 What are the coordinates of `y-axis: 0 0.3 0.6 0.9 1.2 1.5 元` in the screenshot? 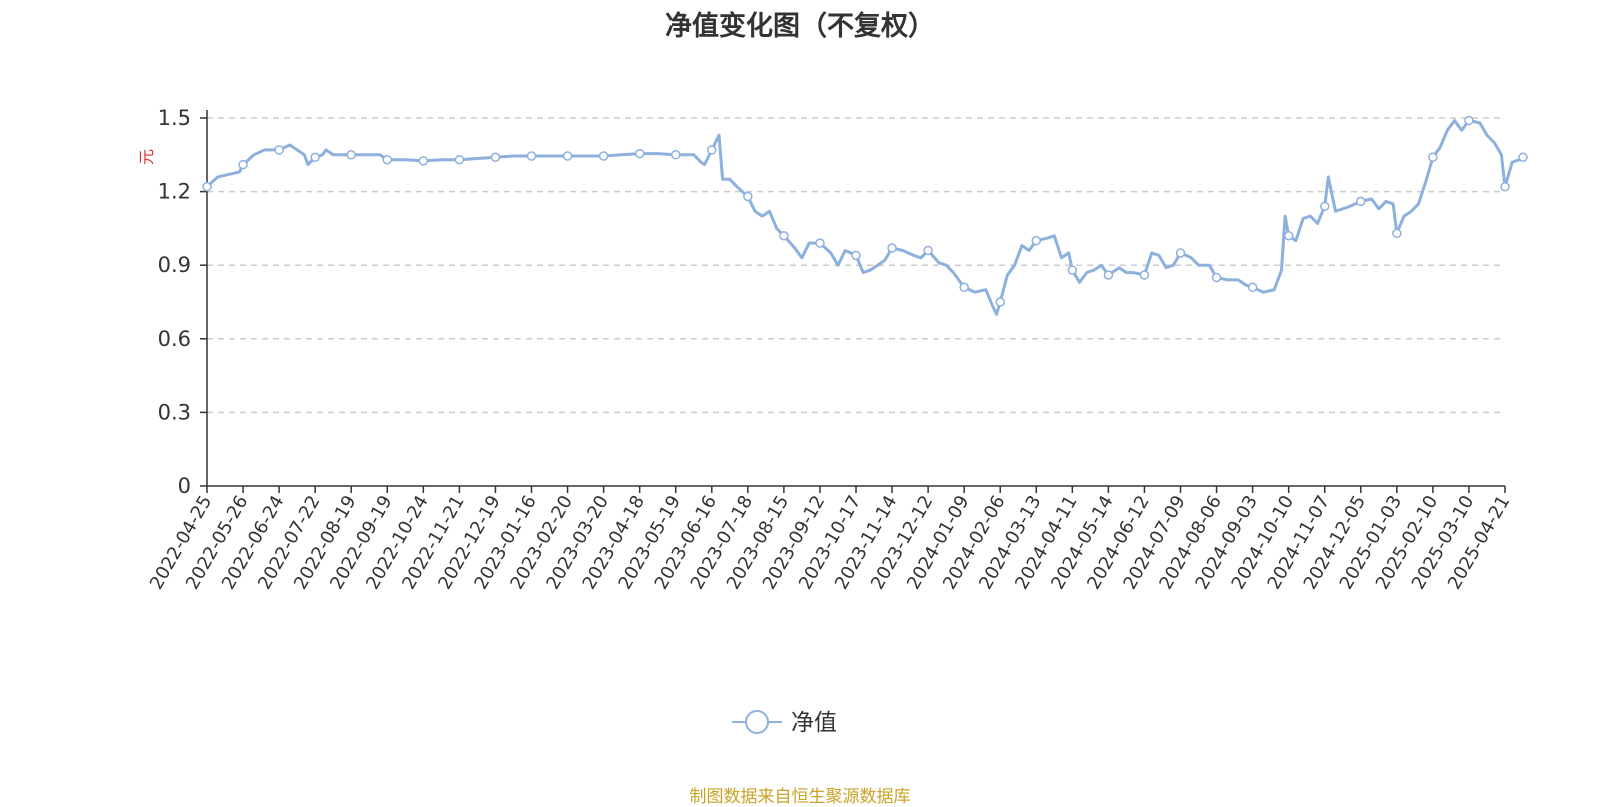 It's located at (172, 302).